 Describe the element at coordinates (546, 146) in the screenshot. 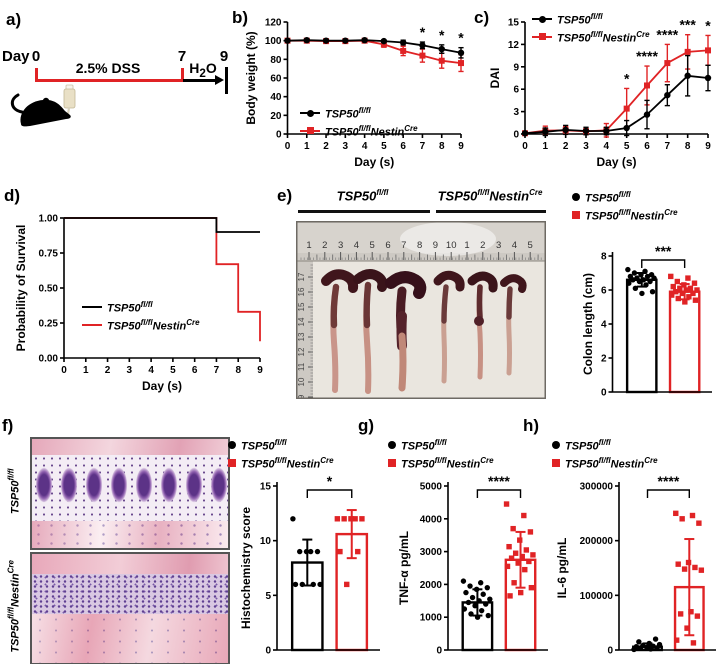

I see `svg-text: 1` at that location.